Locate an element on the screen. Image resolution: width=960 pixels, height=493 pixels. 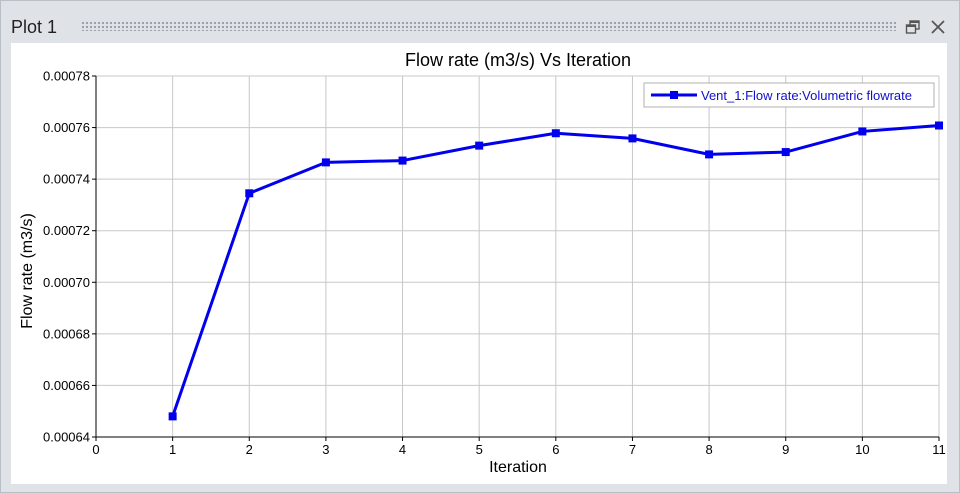
x-tick-label: 1 is located at coordinates (172, 449).